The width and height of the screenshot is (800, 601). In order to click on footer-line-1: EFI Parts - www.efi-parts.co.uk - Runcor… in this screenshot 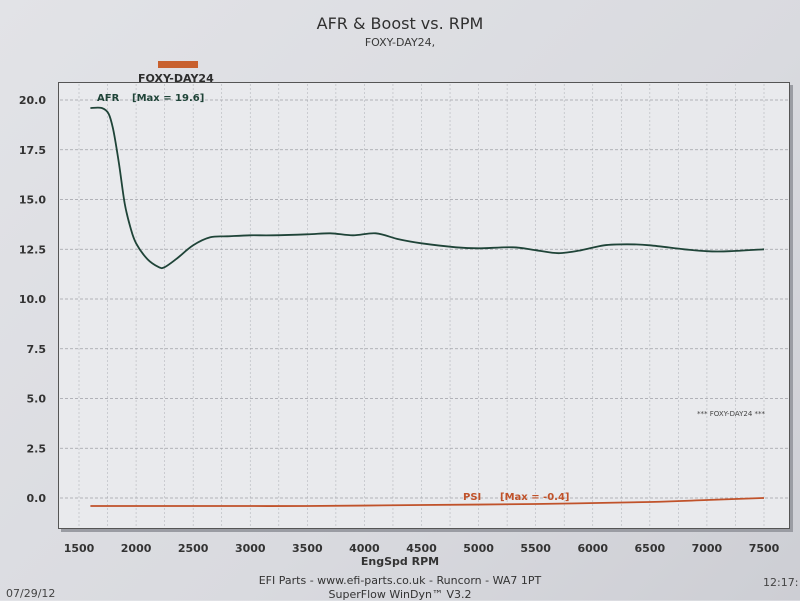, I will do `click(400, 580)`.